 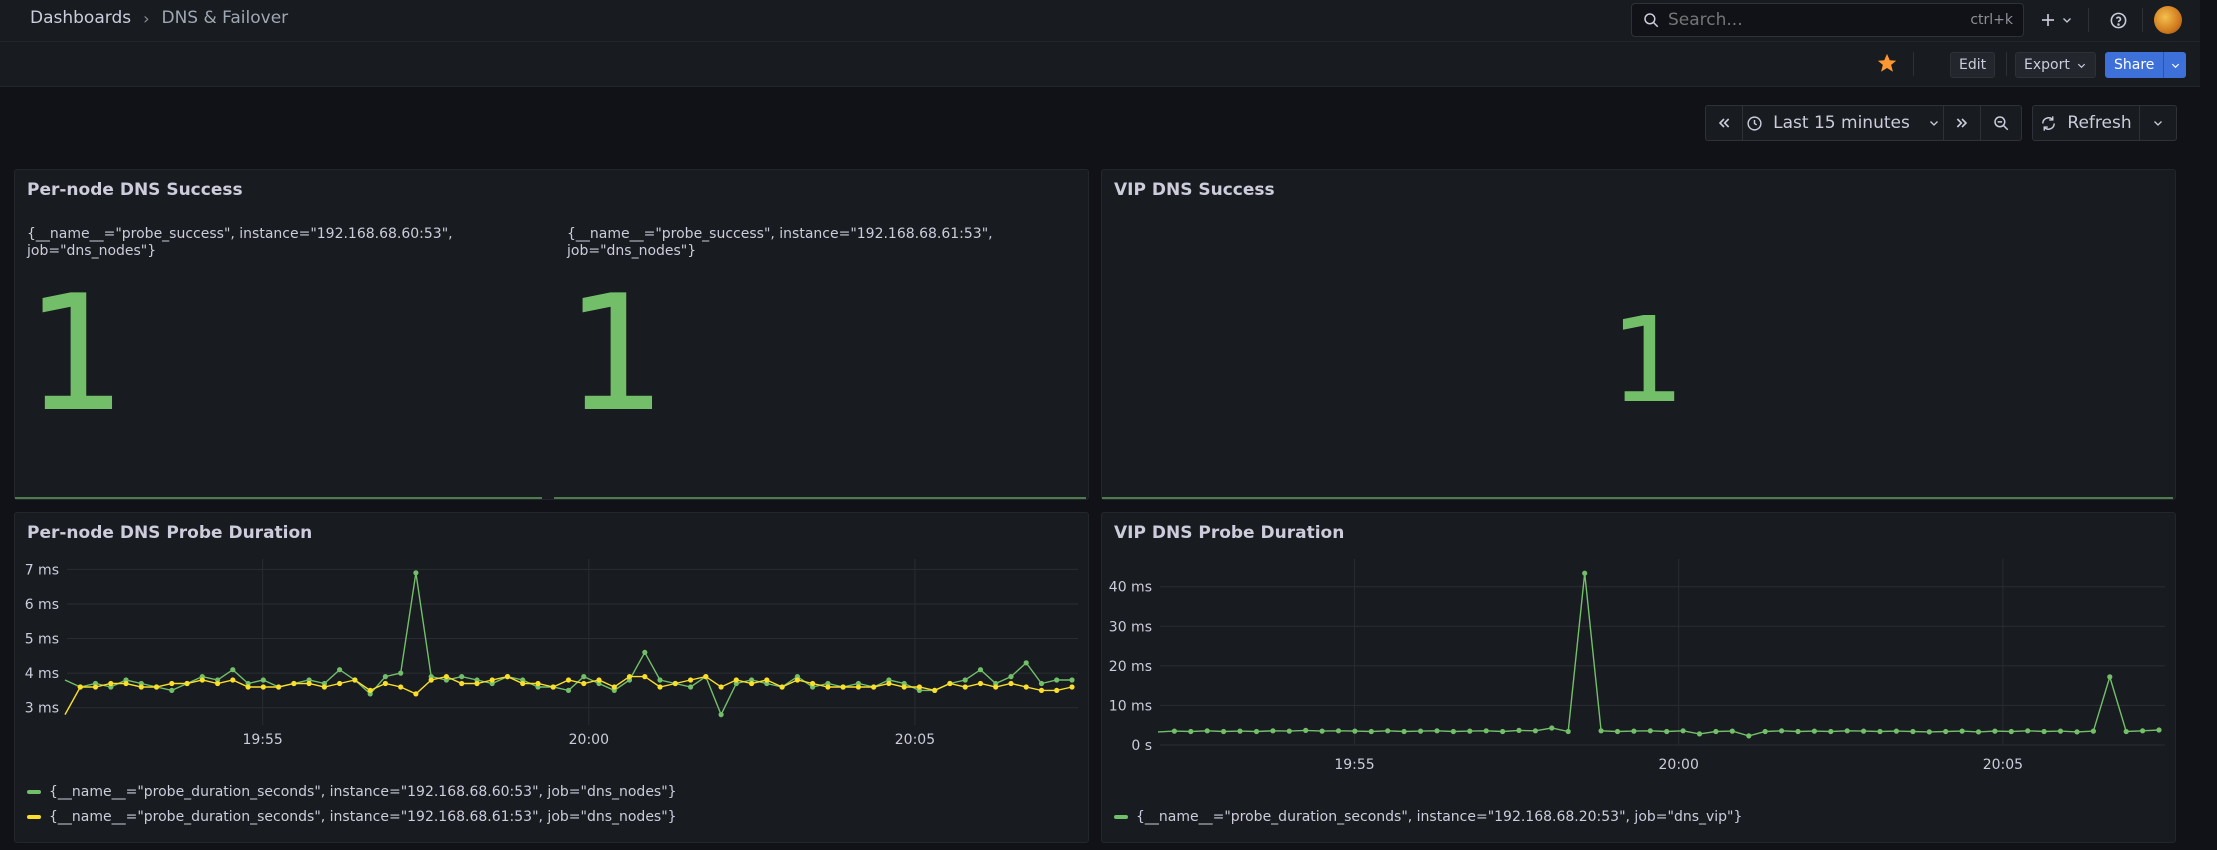 I want to click on legend-swatch, so click(x=1121, y=817).